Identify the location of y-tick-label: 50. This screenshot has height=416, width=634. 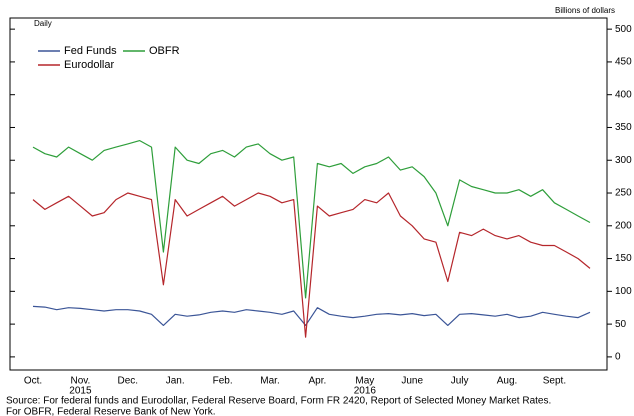
(621, 324).